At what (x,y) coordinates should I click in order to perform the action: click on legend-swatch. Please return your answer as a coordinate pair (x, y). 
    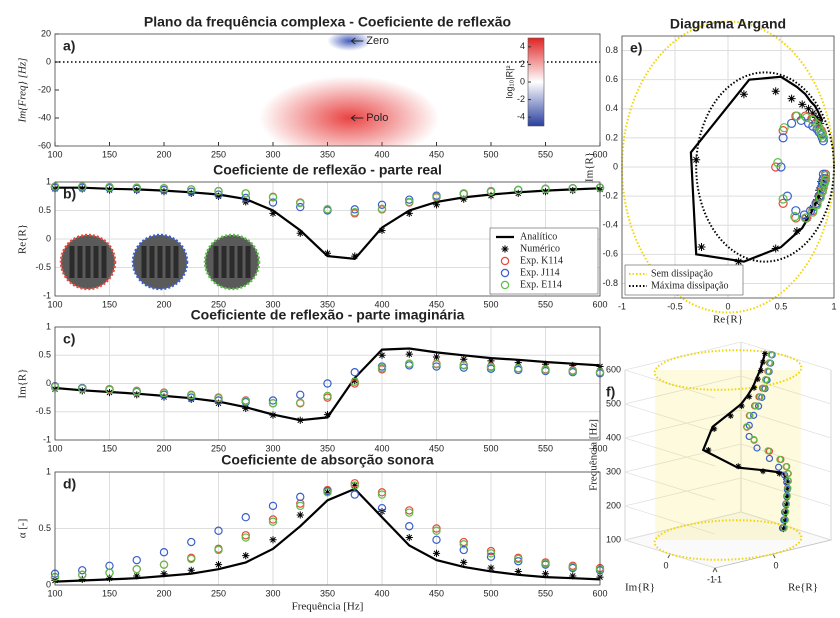
    Looking at the image, I should click on (505, 273).